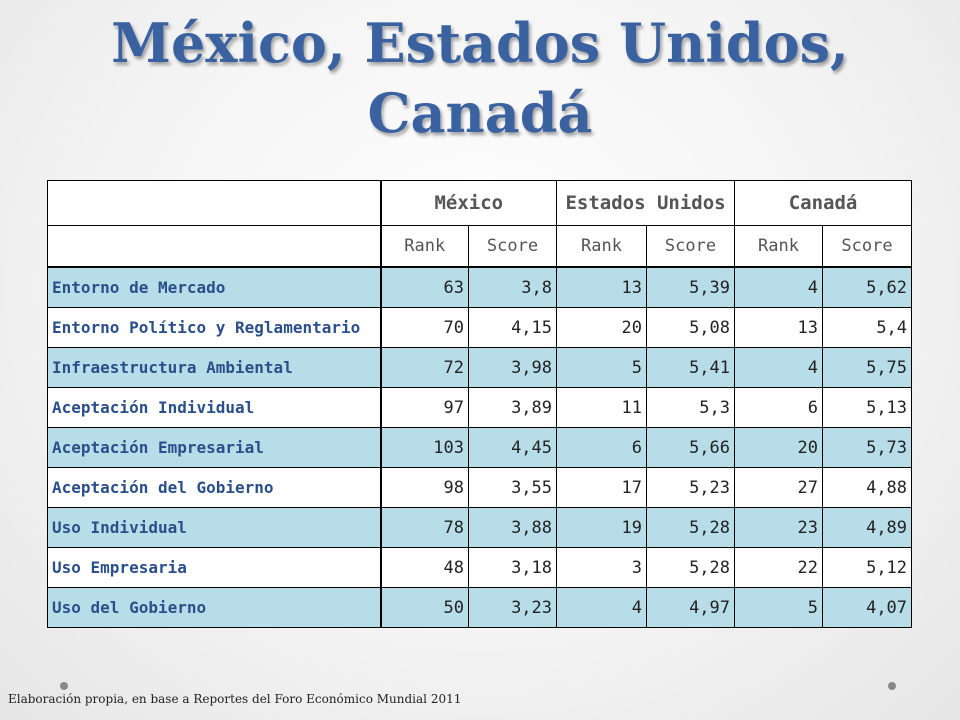 The image size is (960, 720). I want to click on row-label: Aceptación Individual, so click(214, 407).